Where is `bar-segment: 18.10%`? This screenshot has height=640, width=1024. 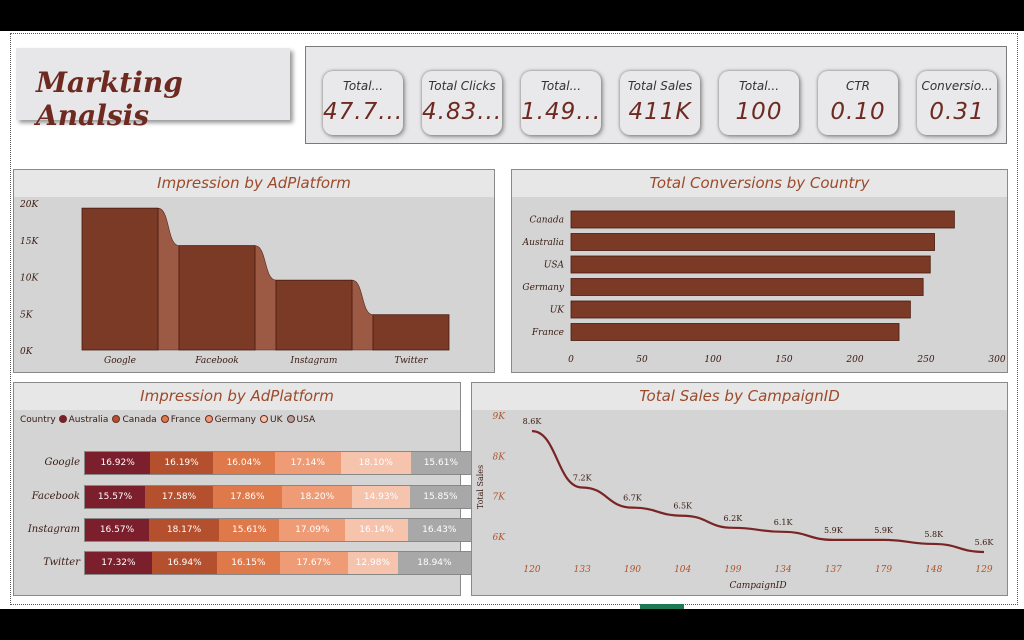
bar-segment: 18.10% is located at coordinates (375, 463).